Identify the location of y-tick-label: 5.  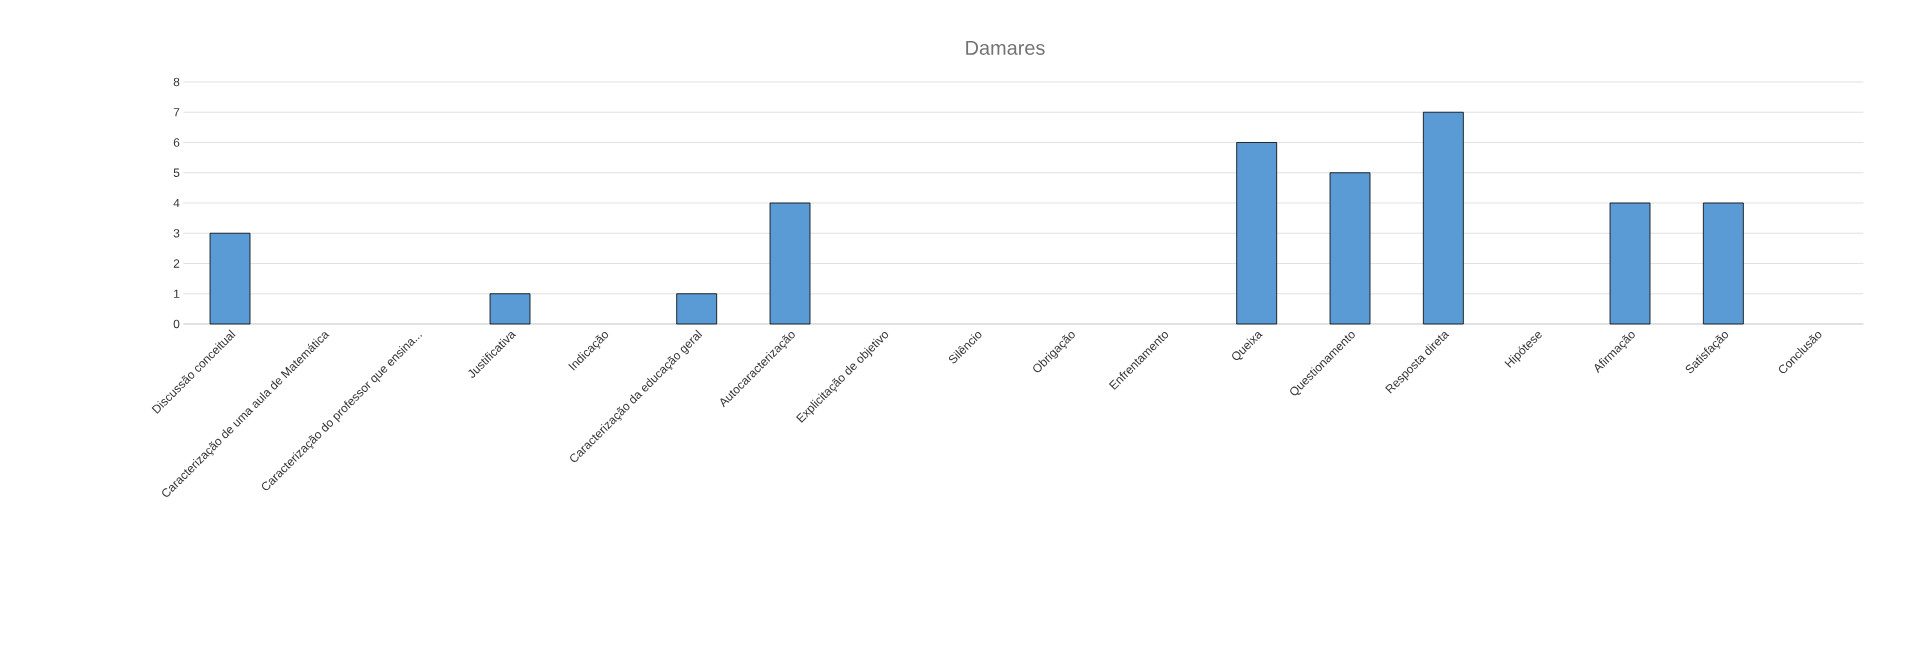
(176, 172).